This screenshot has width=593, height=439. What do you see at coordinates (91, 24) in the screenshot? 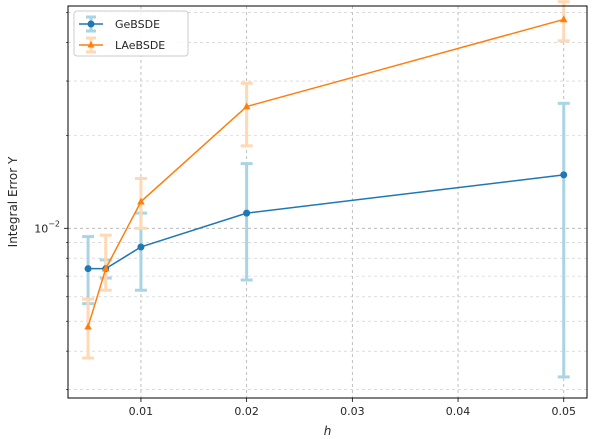
I see `legend-marker-gebsde` at bounding box center [91, 24].